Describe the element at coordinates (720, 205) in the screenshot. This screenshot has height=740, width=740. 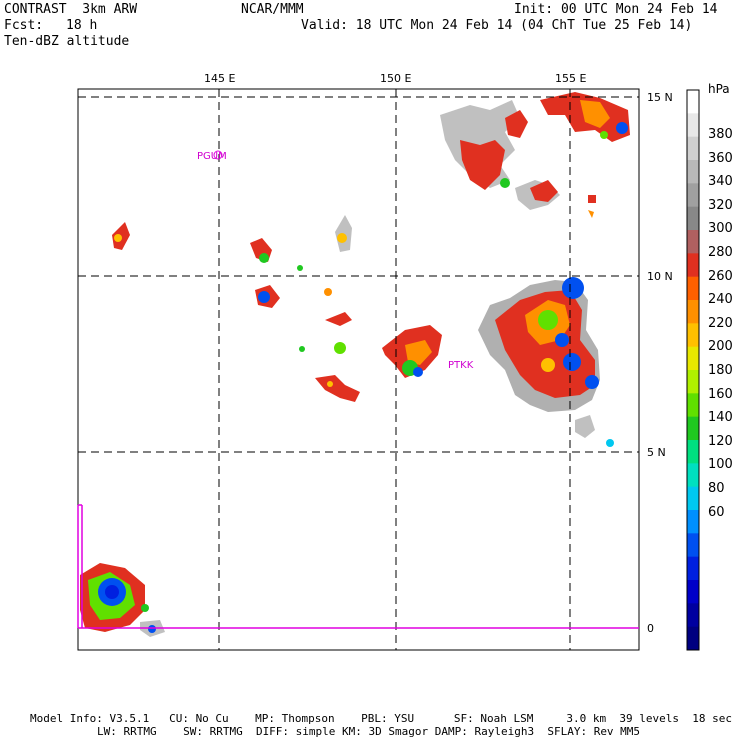
I see `colorbar-tick-label: 320` at that location.